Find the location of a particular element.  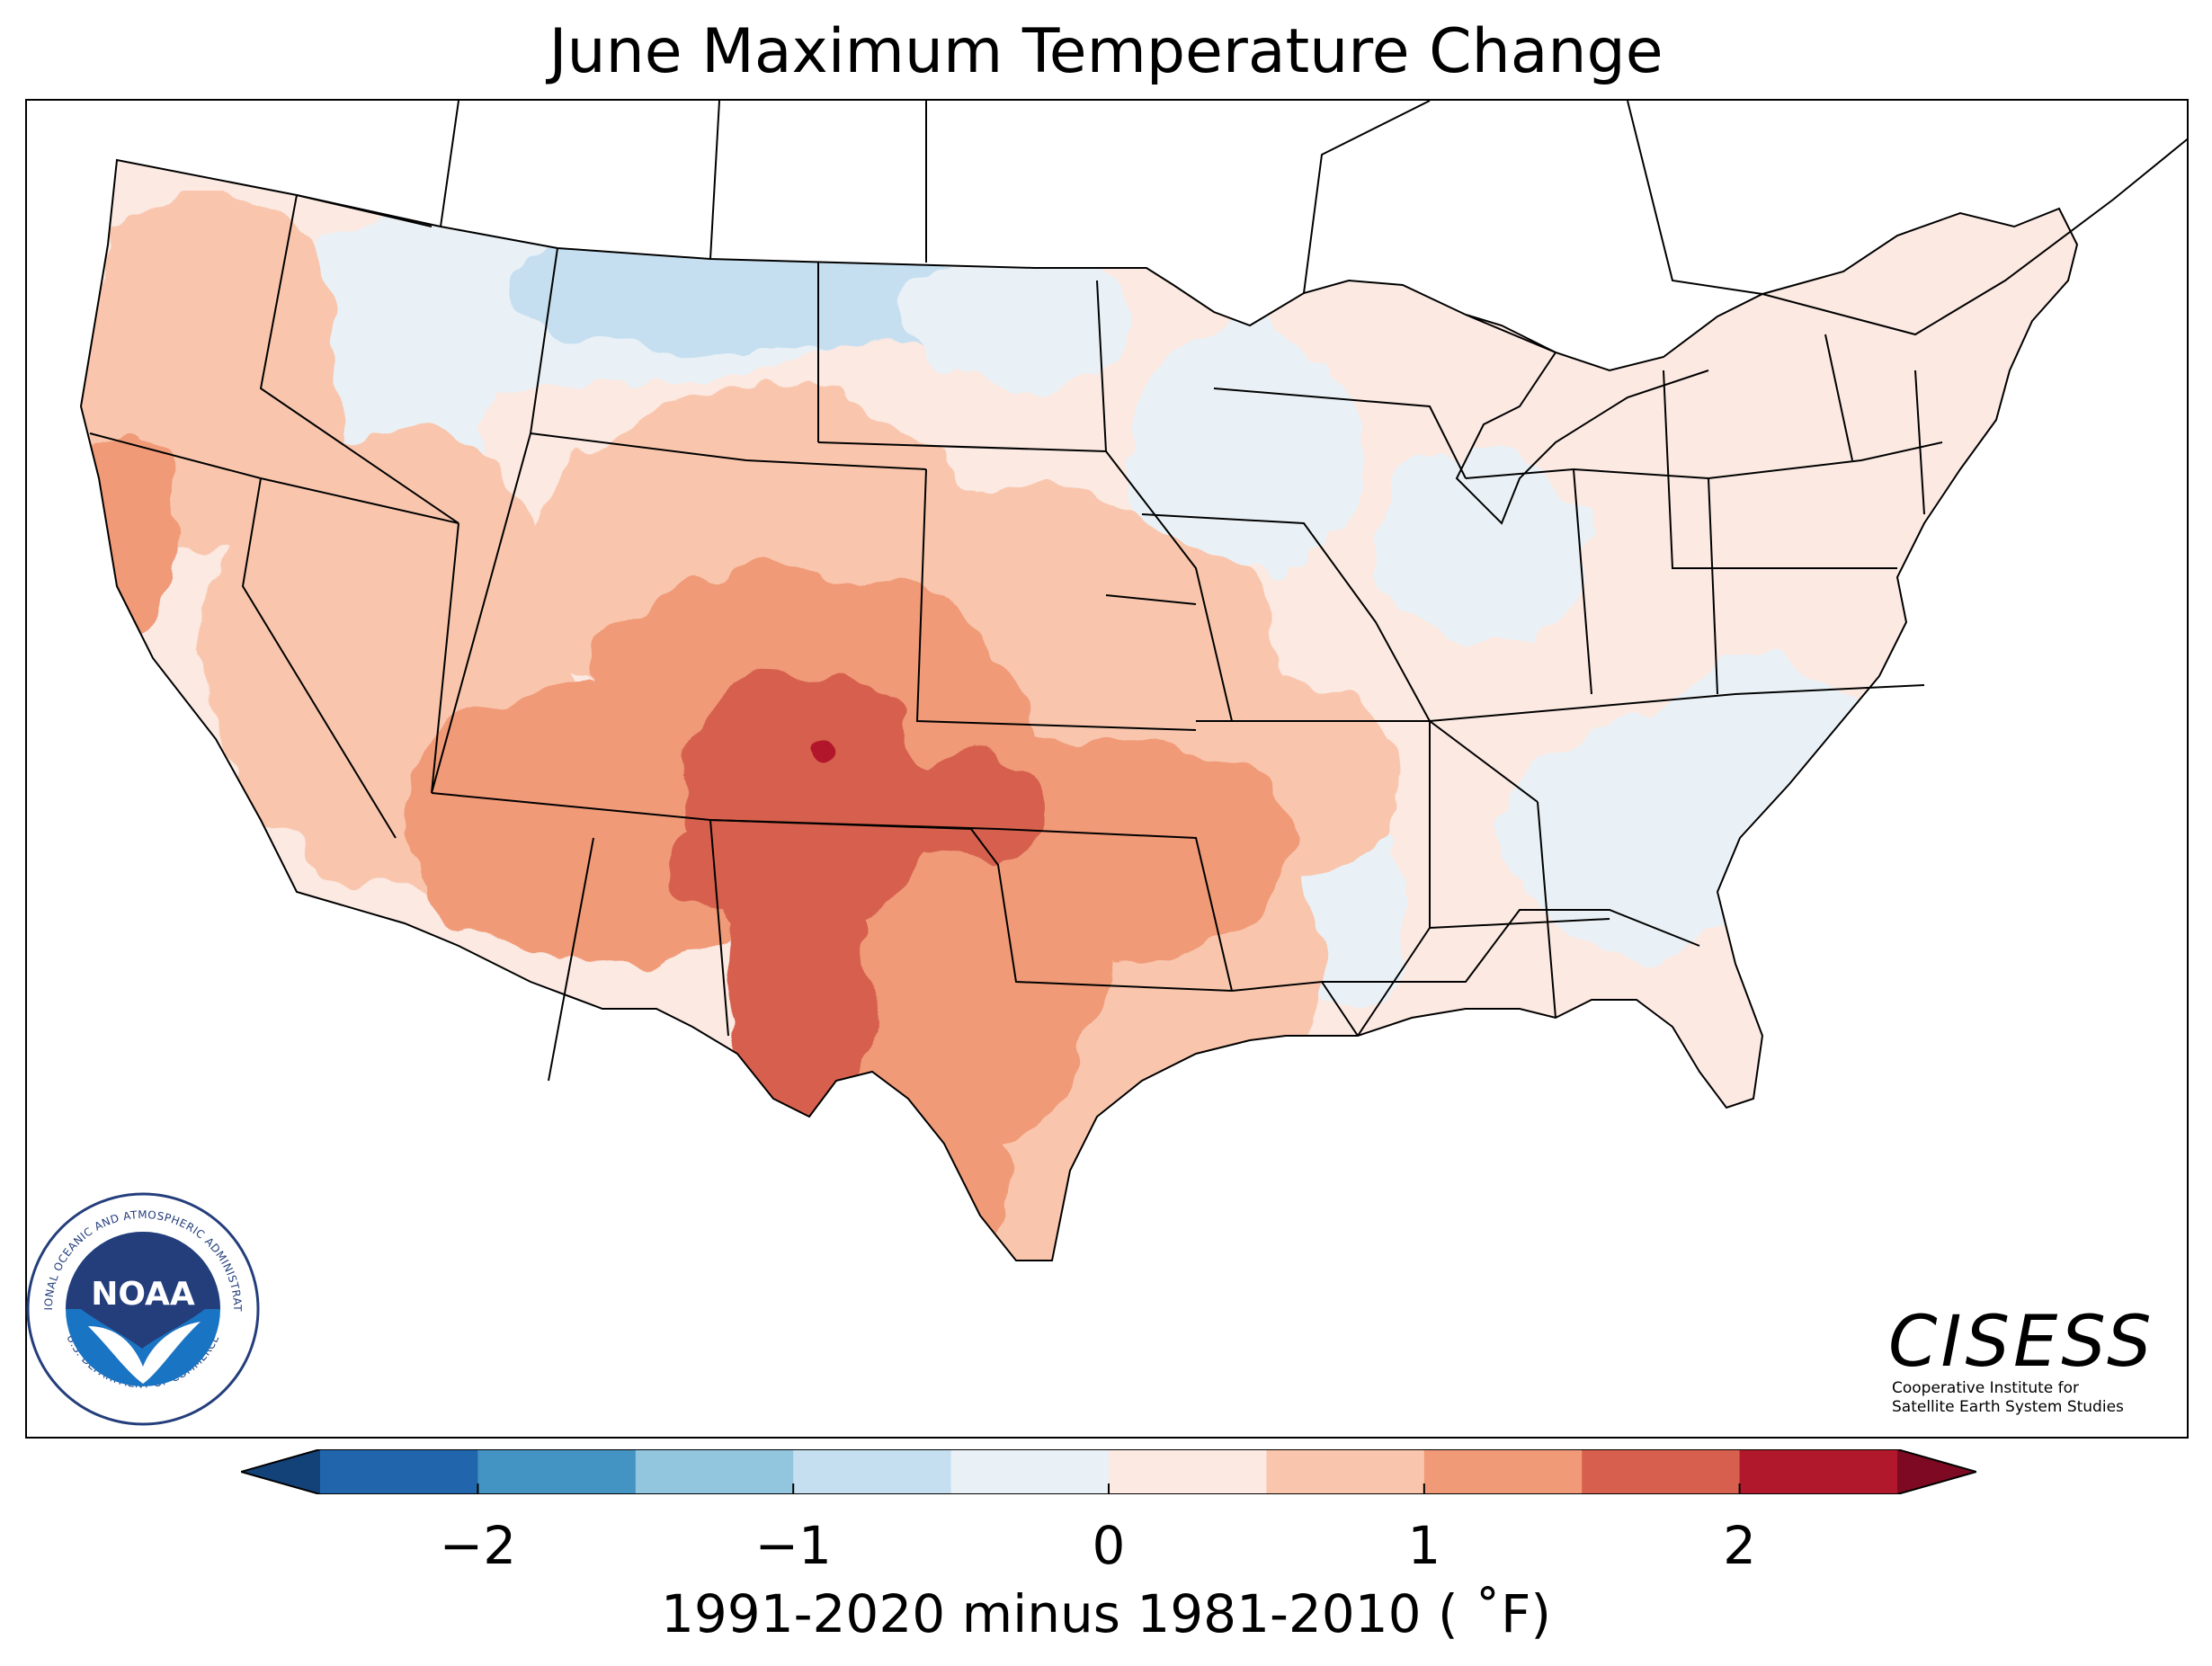

cisess-line1: Cooperative Institute for is located at coordinates (1986, 1388).